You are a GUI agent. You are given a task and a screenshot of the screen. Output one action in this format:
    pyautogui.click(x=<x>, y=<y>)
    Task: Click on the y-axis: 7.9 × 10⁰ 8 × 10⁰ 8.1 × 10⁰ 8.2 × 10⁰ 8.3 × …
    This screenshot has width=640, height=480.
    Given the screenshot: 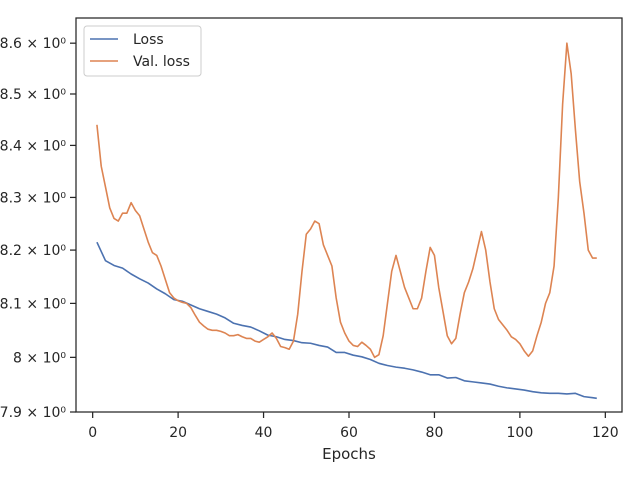 What is the action you would take?
    pyautogui.click(x=38, y=228)
    